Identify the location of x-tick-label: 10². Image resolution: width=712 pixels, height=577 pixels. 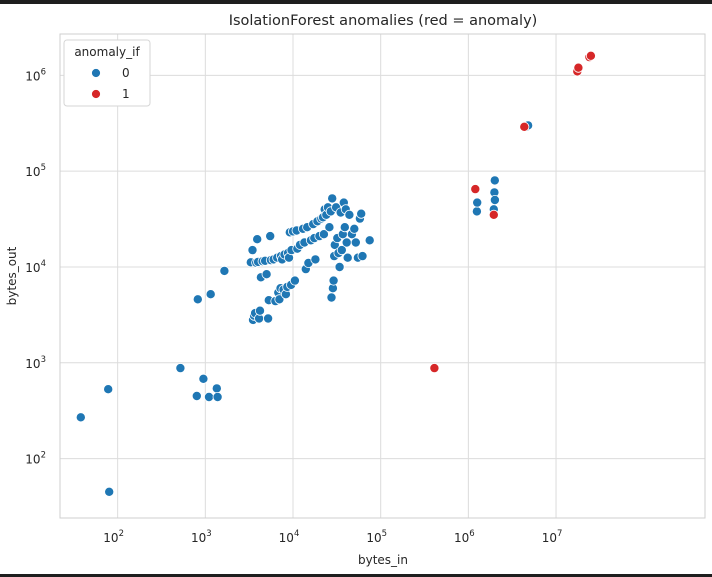
(113, 537).